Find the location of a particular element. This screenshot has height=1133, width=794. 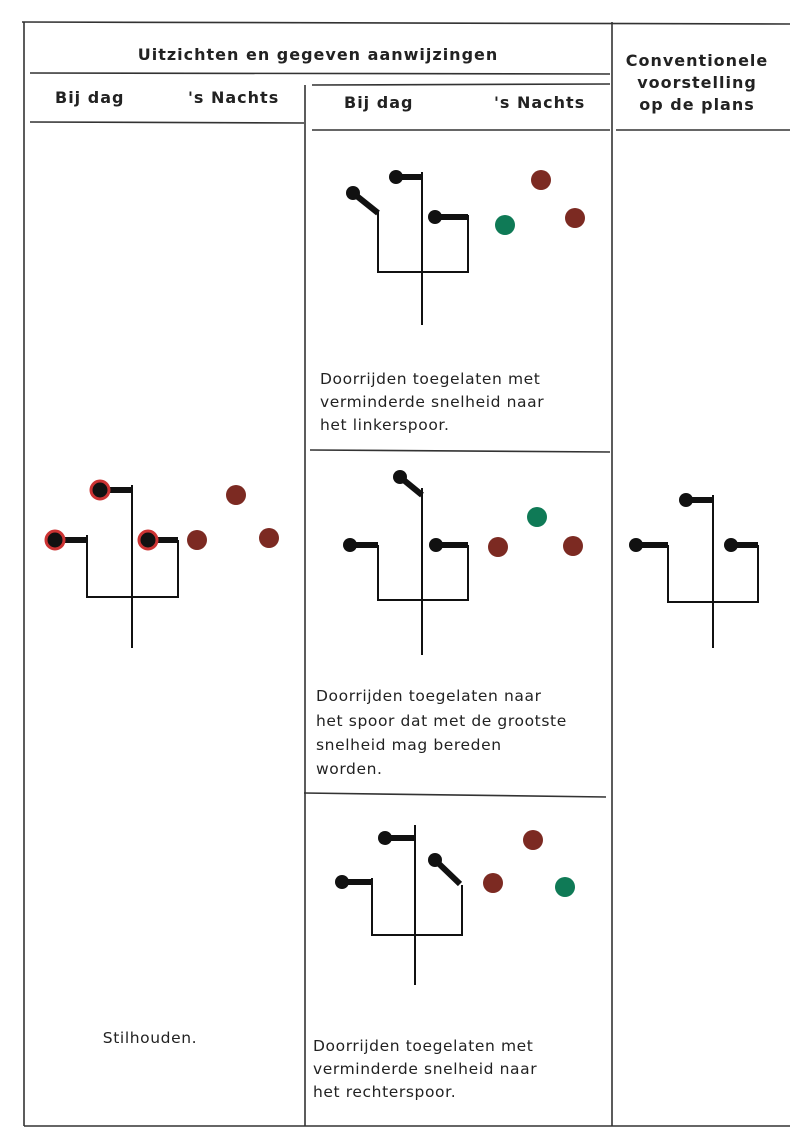

signal-right-track is located at coordinates (455, 905).